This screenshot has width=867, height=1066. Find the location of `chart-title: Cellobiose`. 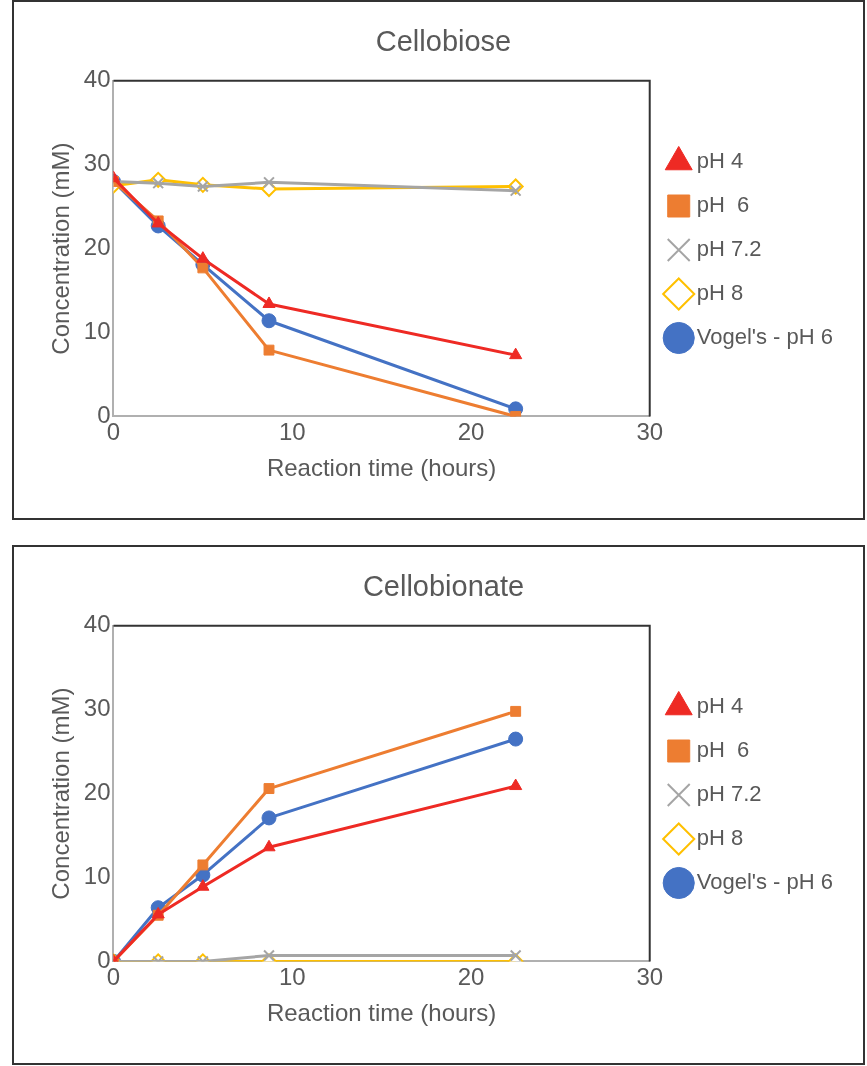

chart-title: Cellobiose is located at coordinates (443, 41).